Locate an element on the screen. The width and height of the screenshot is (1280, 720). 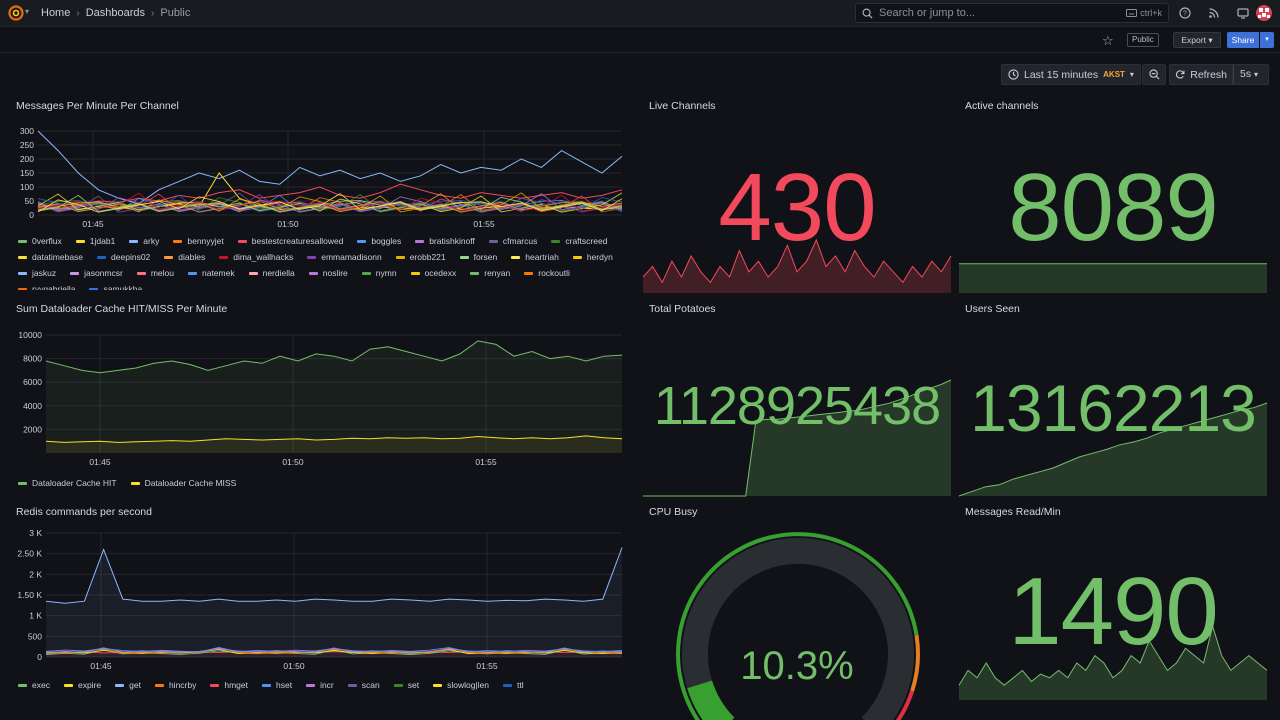
grafana-logo-icon is located at coordinates (16, 13).